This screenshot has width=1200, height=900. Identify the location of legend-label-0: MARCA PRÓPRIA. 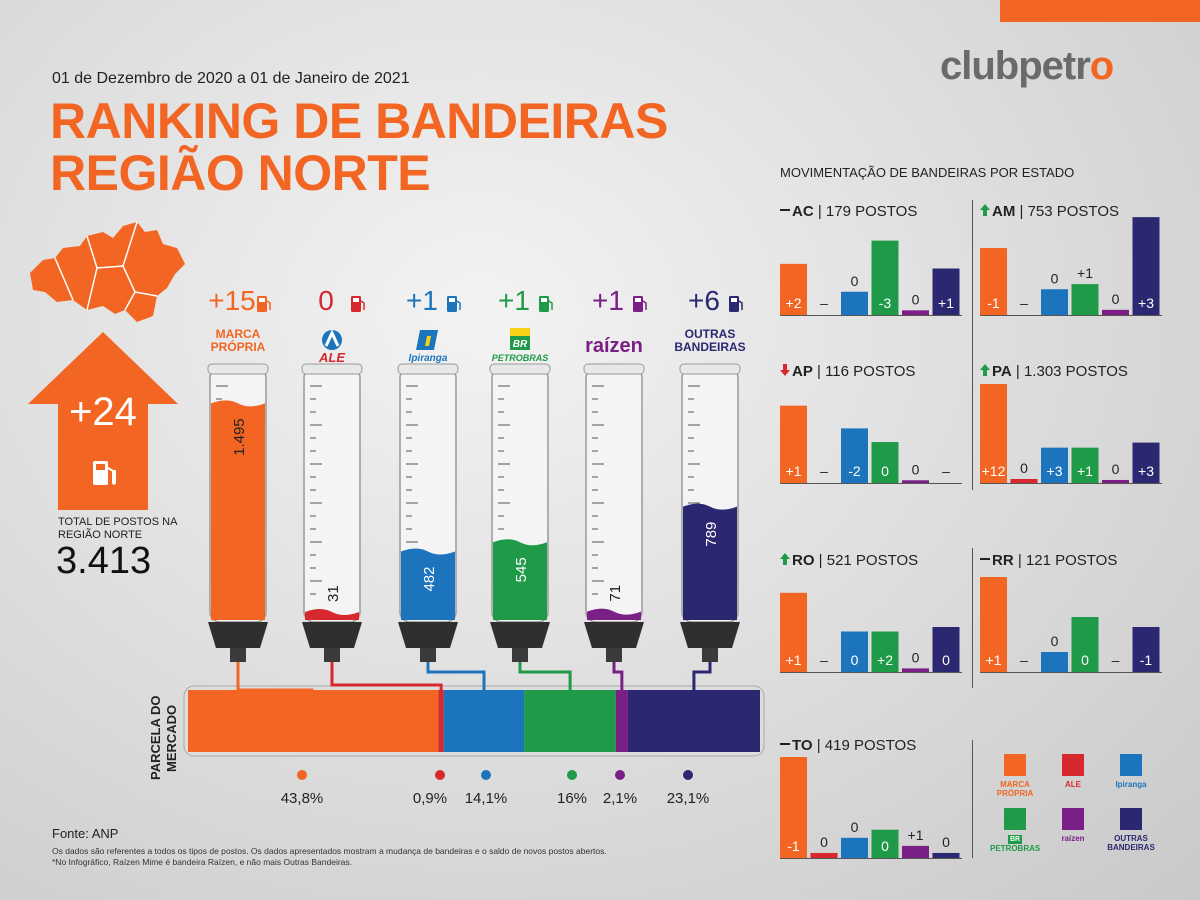
(1015, 789).